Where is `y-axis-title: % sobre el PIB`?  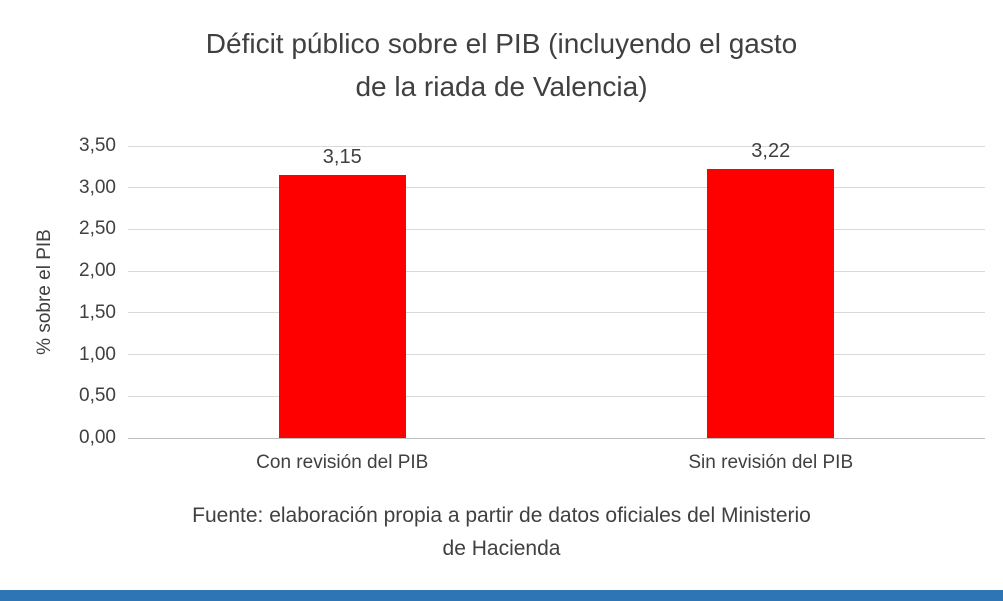 y-axis-title: % sobre el PIB is located at coordinates (45, 292).